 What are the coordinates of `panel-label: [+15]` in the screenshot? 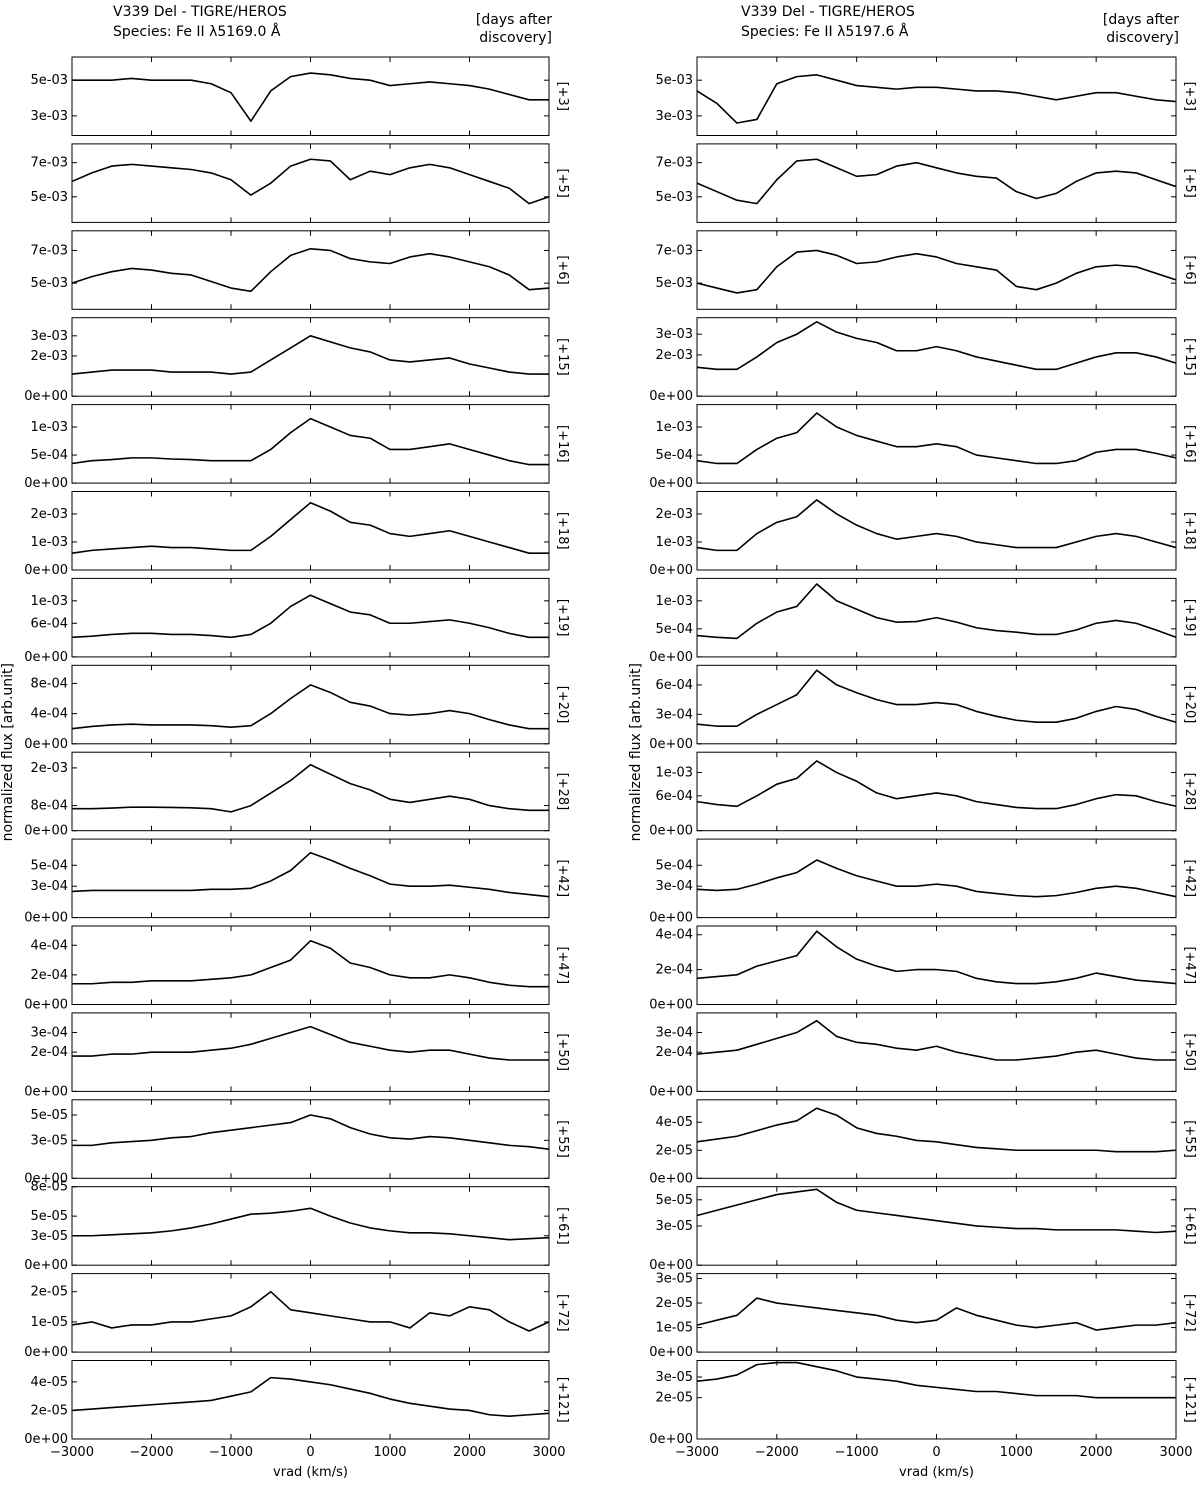 It's located at (562, 357).